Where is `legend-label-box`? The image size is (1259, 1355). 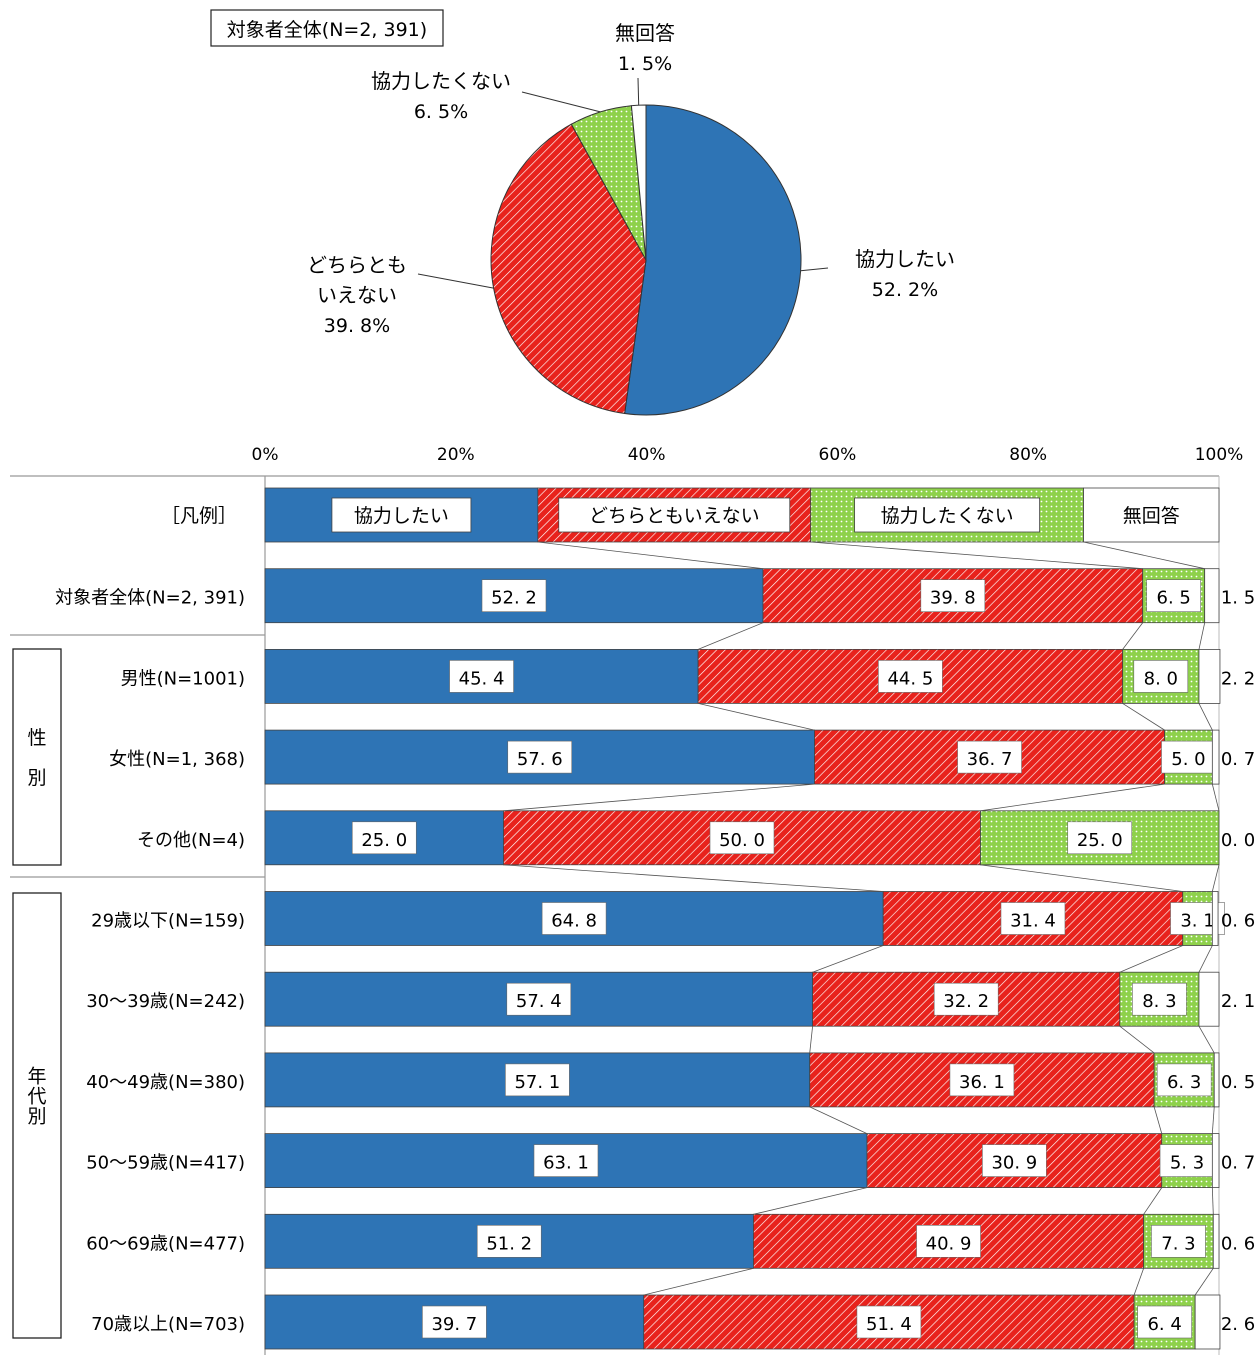
legend-label-box is located at coordinates (674, 515).